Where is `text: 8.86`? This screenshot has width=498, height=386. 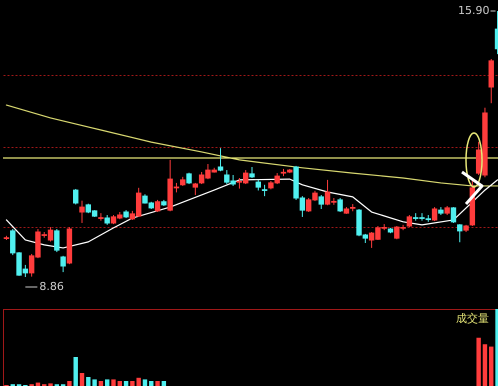 text: 8.86 is located at coordinates (51, 286).